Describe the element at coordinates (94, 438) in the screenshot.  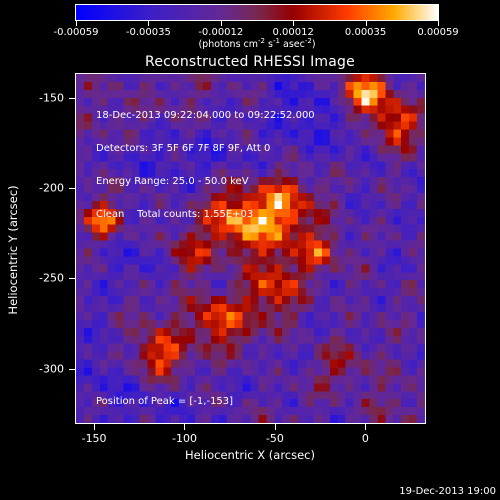
I see `x-axis-tick-label: -150` at that location.